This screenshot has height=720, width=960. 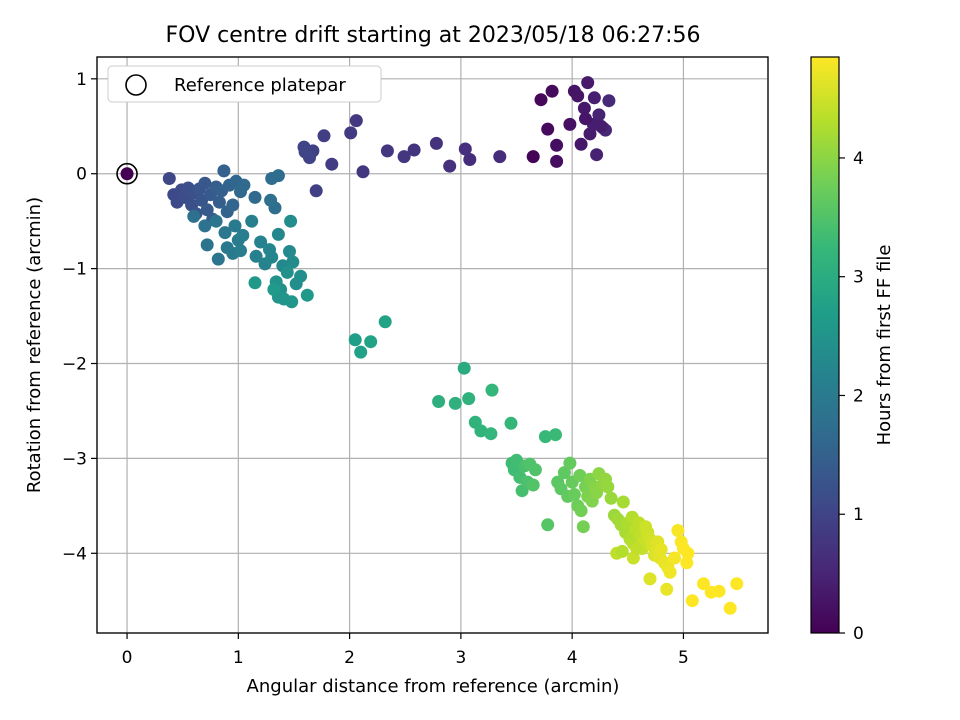 I want to click on x-tick-label: 2, so click(x=349, y=658).